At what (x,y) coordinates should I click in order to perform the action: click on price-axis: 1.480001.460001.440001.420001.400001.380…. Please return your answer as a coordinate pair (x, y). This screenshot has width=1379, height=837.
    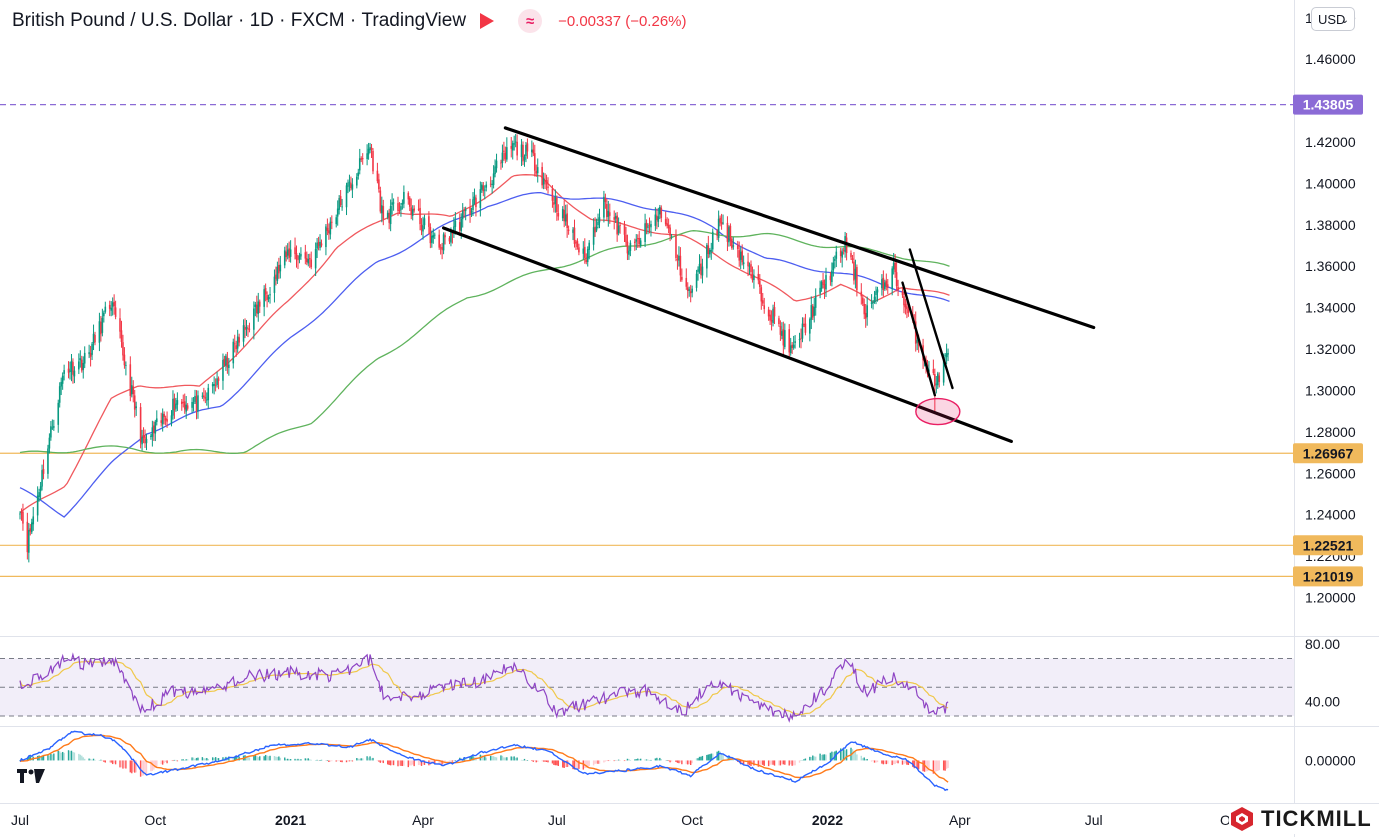
    Looking at the image, I should click on (1328, 389).